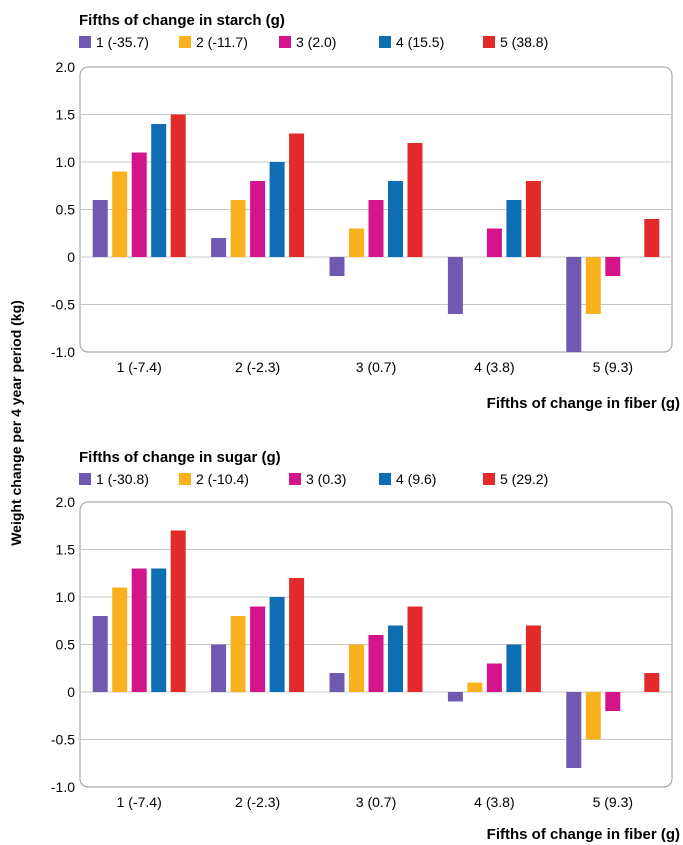  Describe the element at coordinates (416, 479) in the screenshot. I see `legend-label: 4 (9.6)` at that location.